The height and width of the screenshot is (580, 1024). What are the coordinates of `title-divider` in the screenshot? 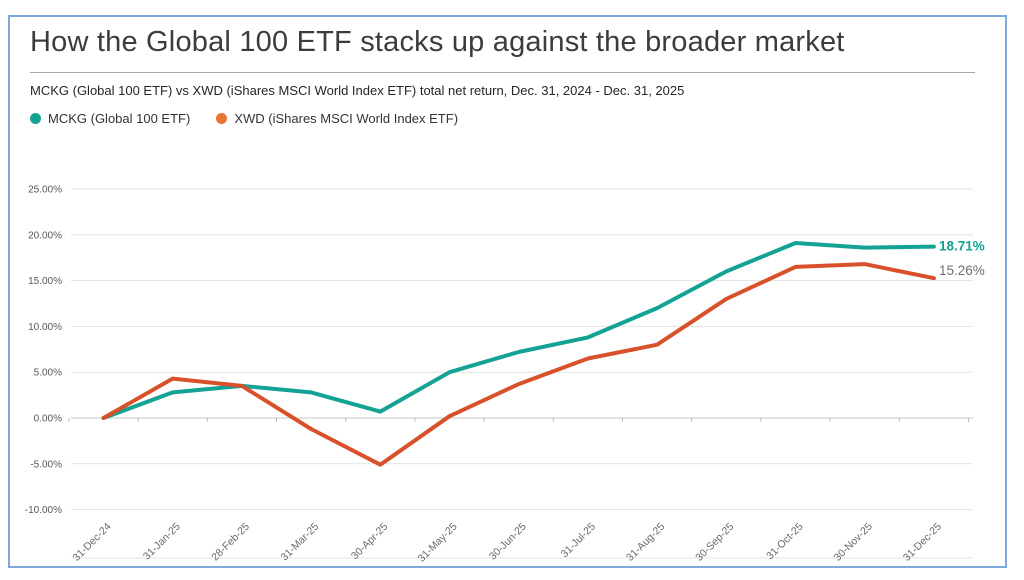 It's located at (502, 72).